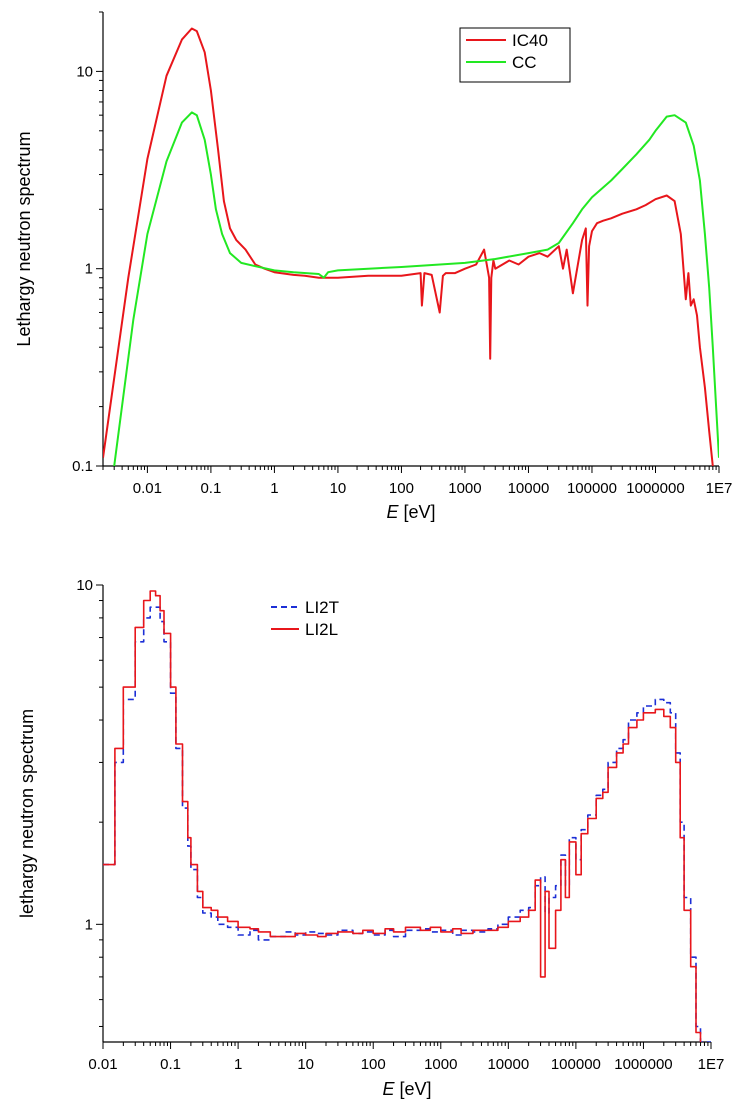  Describe the element at coordinates (524, 62) in the screenshot. I see `legend-label: CC` at that location.